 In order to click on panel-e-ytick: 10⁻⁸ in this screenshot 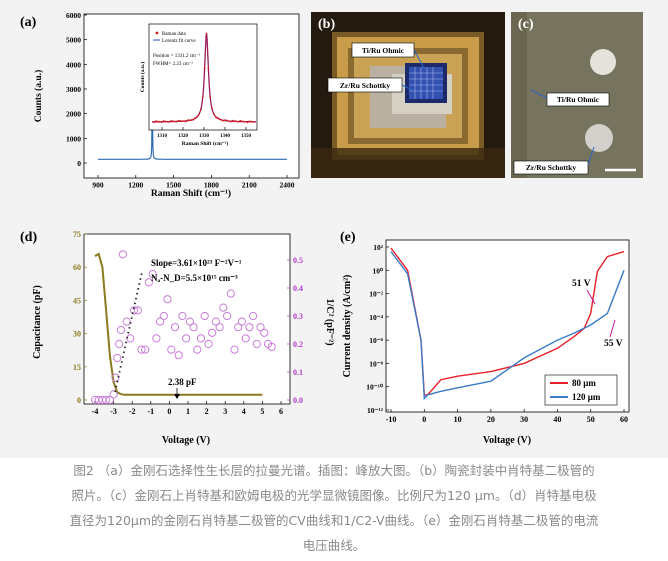, I will do `click(376, 363)`.